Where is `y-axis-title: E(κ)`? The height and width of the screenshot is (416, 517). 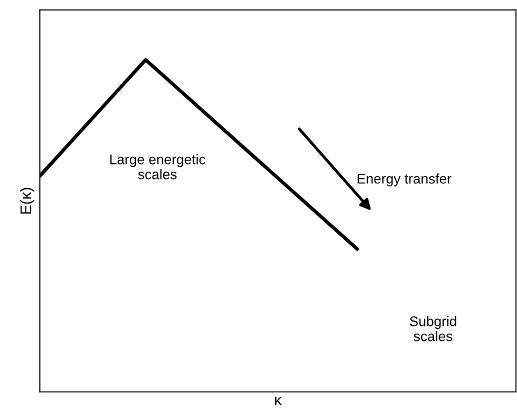 y-axis-title: E(κ) is located at coordinates (27, 201).